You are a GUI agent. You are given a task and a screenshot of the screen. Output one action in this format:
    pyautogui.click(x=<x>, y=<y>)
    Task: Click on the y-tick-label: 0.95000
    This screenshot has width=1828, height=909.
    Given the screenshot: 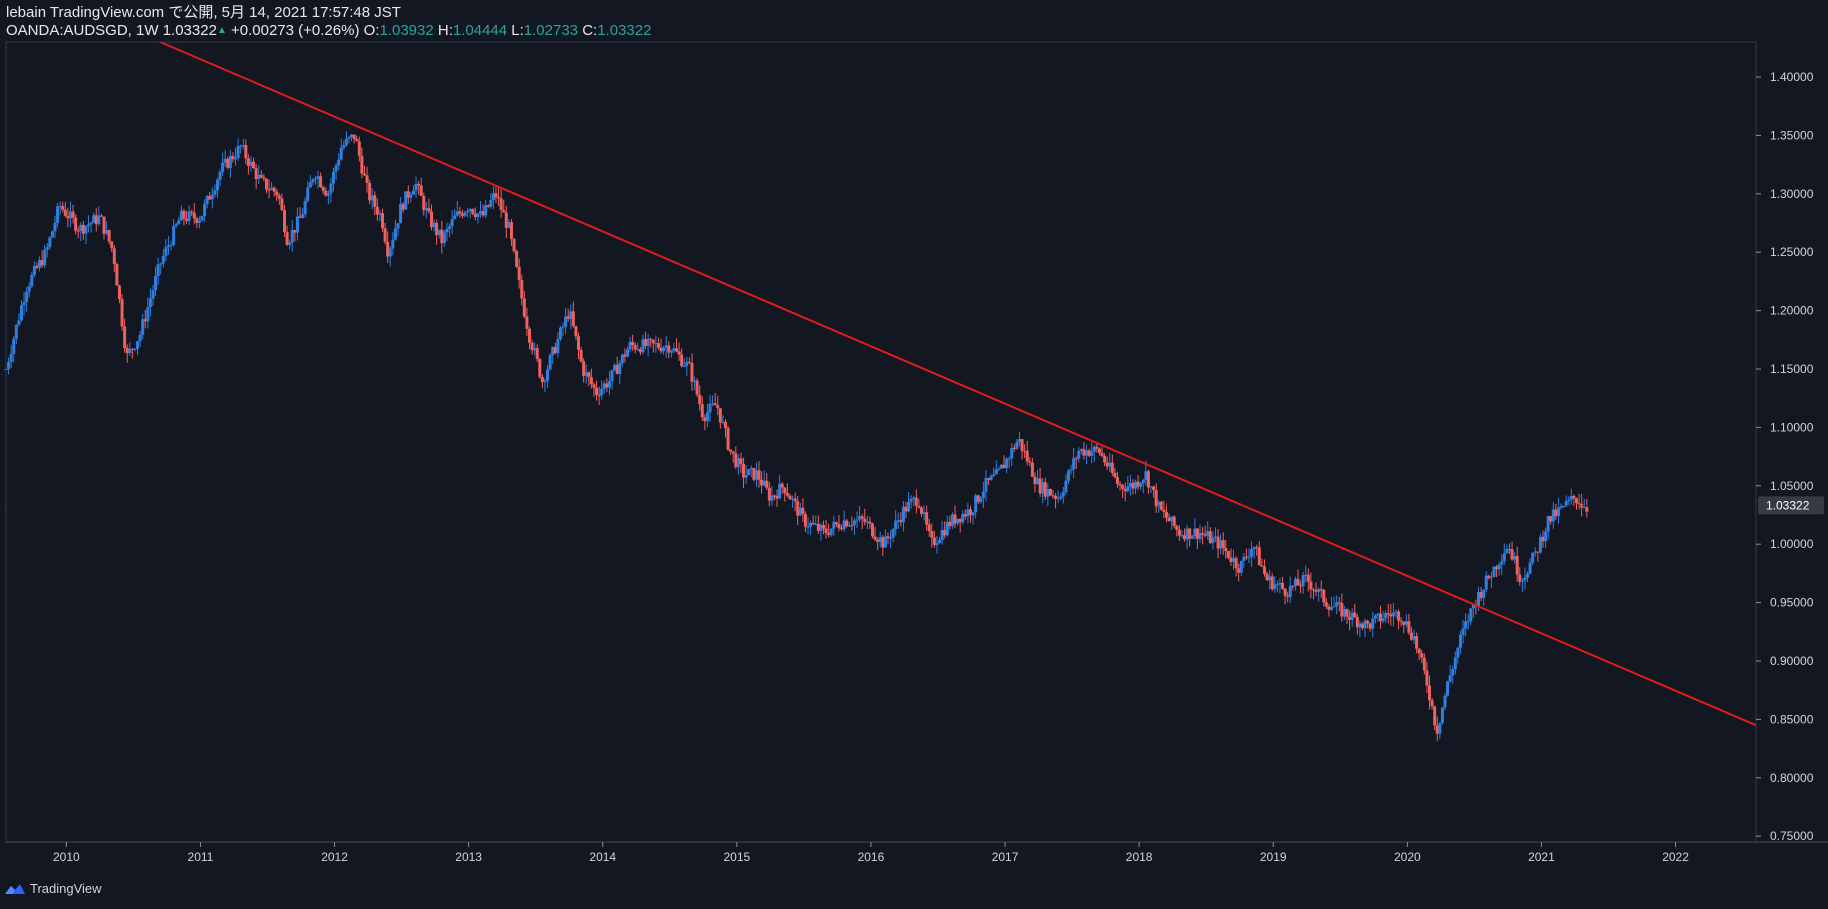 What is the action you would take?
    pyautogui.click(x=1792, y=603)
    